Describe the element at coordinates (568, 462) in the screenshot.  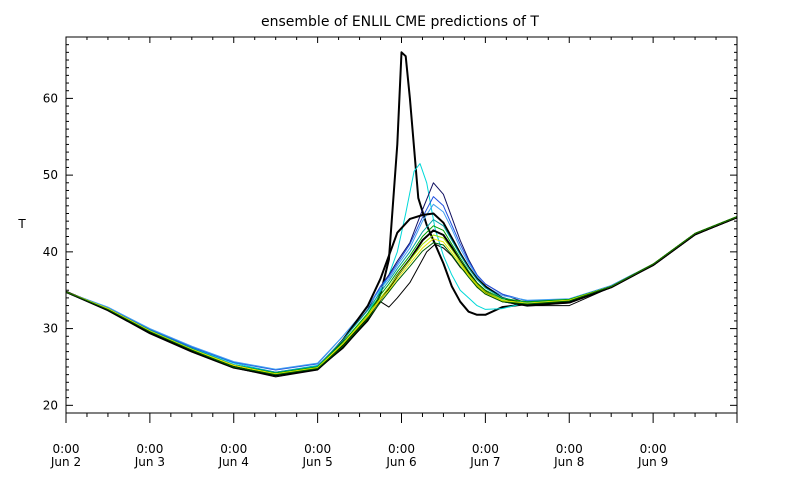
I see `x-tick-date-label: Jun 8` at that location.